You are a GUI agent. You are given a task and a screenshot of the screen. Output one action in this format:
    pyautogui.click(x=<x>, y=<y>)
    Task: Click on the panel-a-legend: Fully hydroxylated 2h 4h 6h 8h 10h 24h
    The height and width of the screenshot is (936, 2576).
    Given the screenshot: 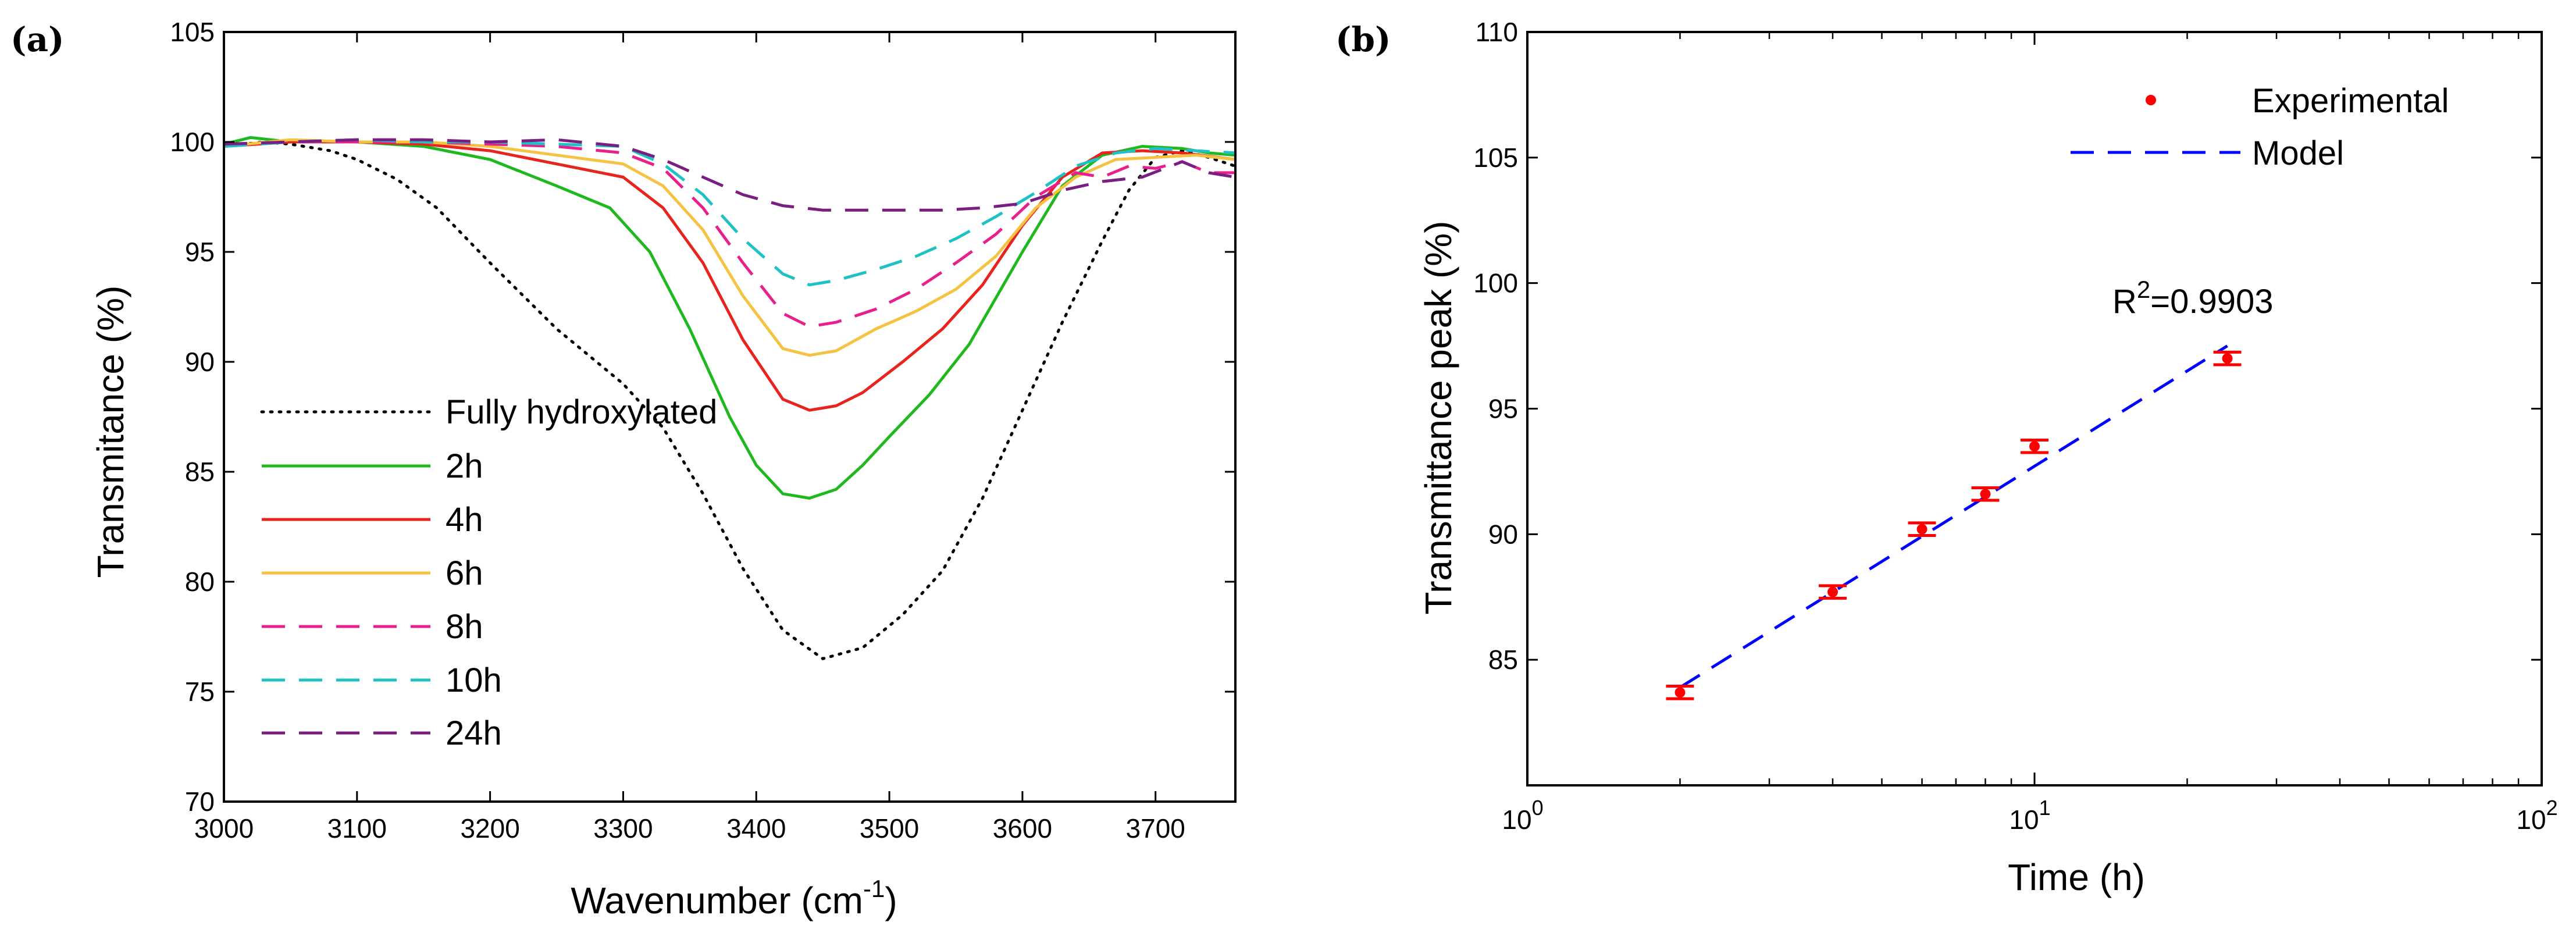 What is the action you would take?
    pyautogui.click(x=488, y=572)
    